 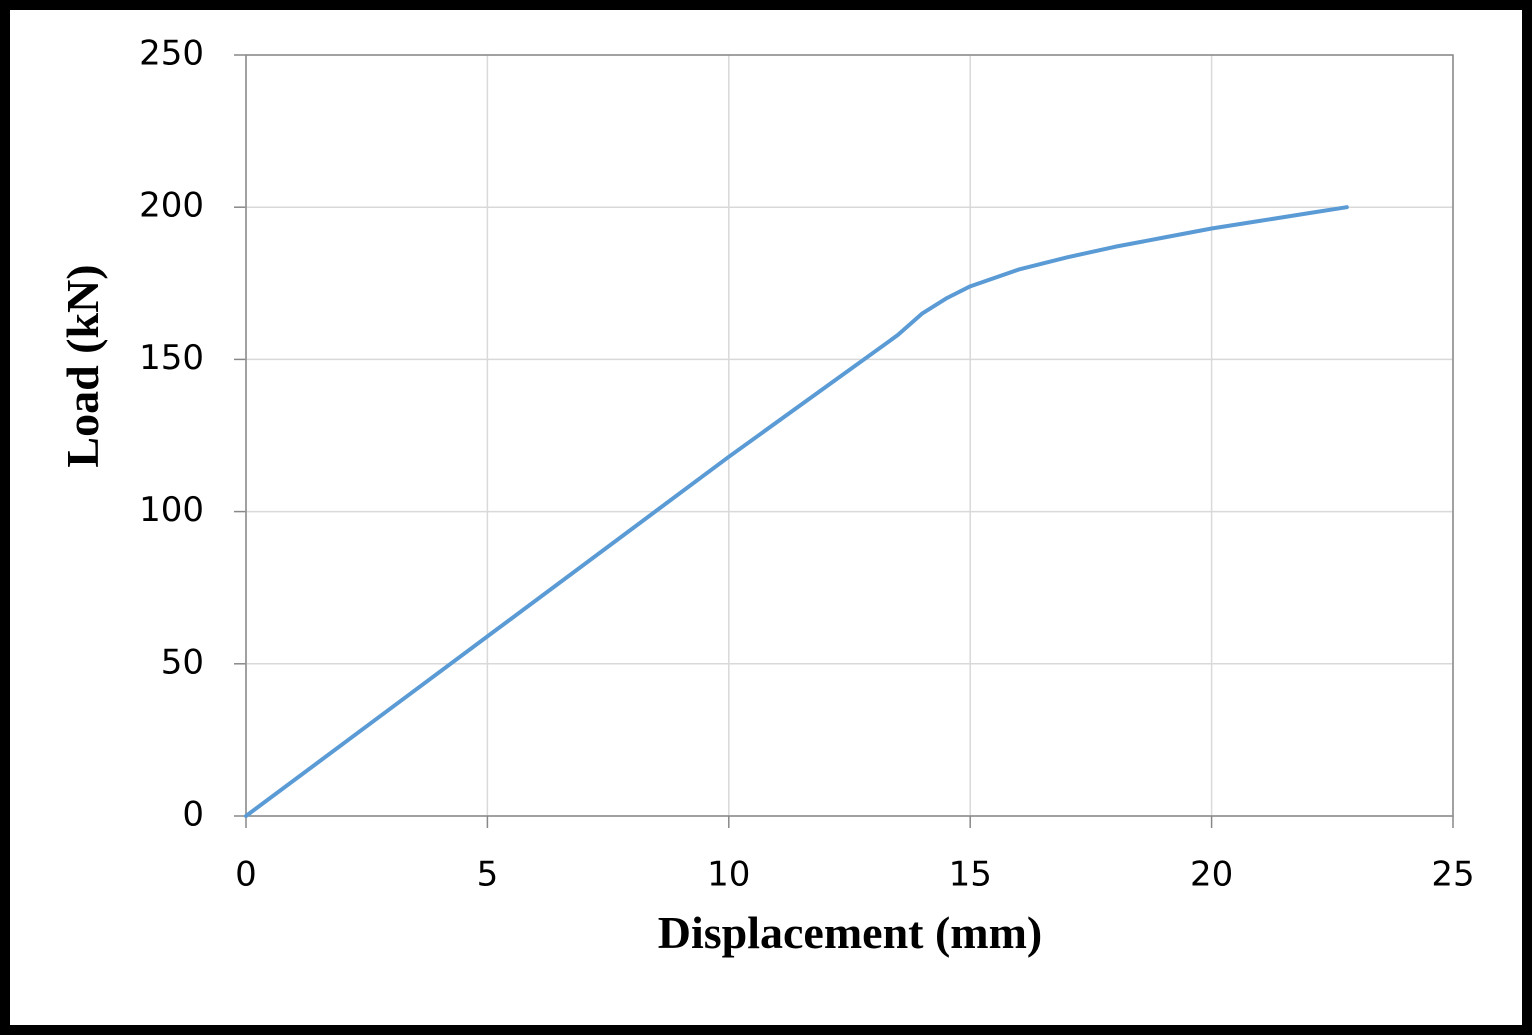 I want to click on y-tick-label: 200, so click(x=171, y=206).